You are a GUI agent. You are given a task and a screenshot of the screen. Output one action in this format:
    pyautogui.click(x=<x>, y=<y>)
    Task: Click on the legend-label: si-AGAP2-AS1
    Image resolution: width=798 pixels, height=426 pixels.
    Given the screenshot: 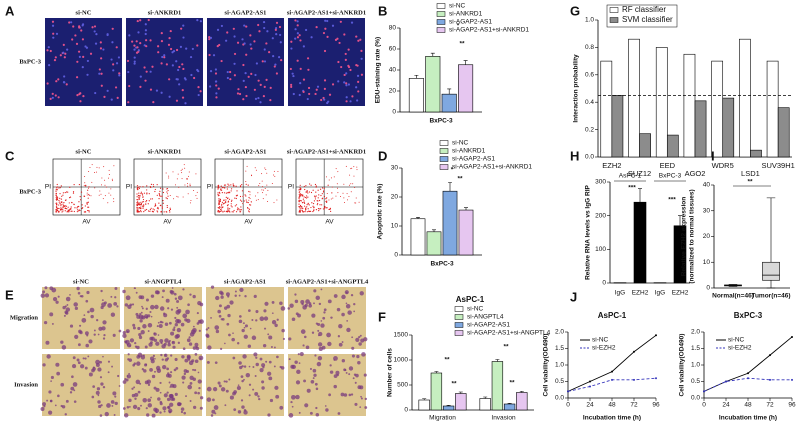 What is the action you would take?
    pyautogui.click(x=473, y=159)
    